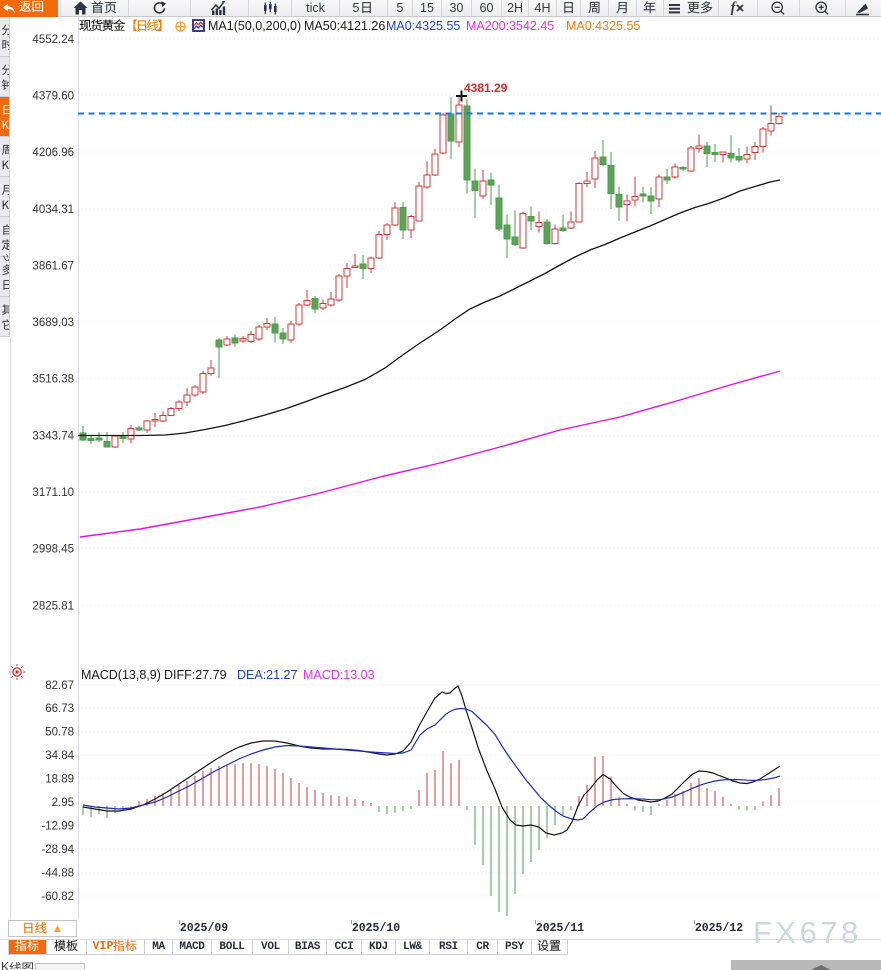  Describe the element at coordinates (59, 780) in the screenshot. I see `svg-text: 18.89` at that location.